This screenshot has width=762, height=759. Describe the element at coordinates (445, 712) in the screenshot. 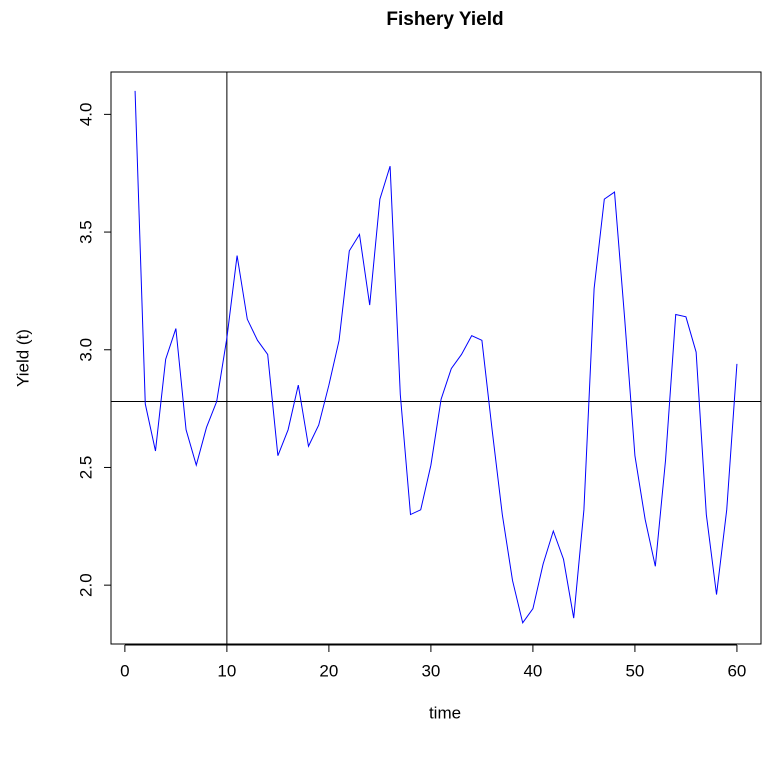

I see `x-axis-label: time` at that location.